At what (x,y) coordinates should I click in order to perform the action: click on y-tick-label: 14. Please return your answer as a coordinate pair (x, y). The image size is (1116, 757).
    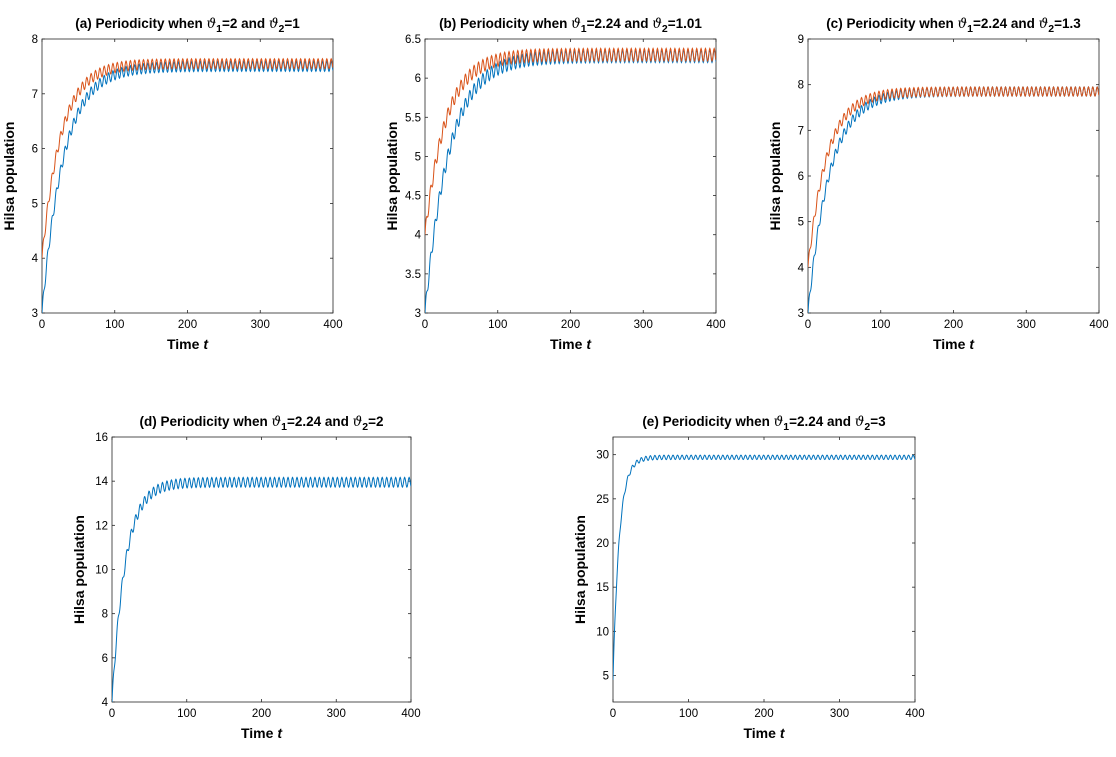
    Looking at the image, I should click on (101, 482).